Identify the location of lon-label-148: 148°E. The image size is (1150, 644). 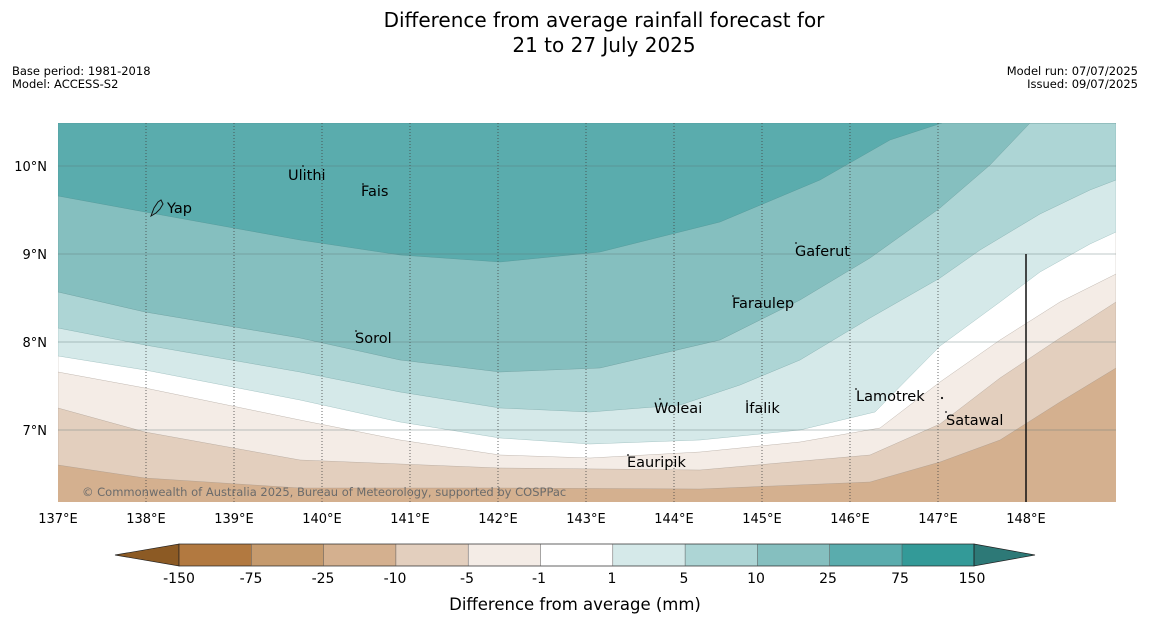
(1026, 519).